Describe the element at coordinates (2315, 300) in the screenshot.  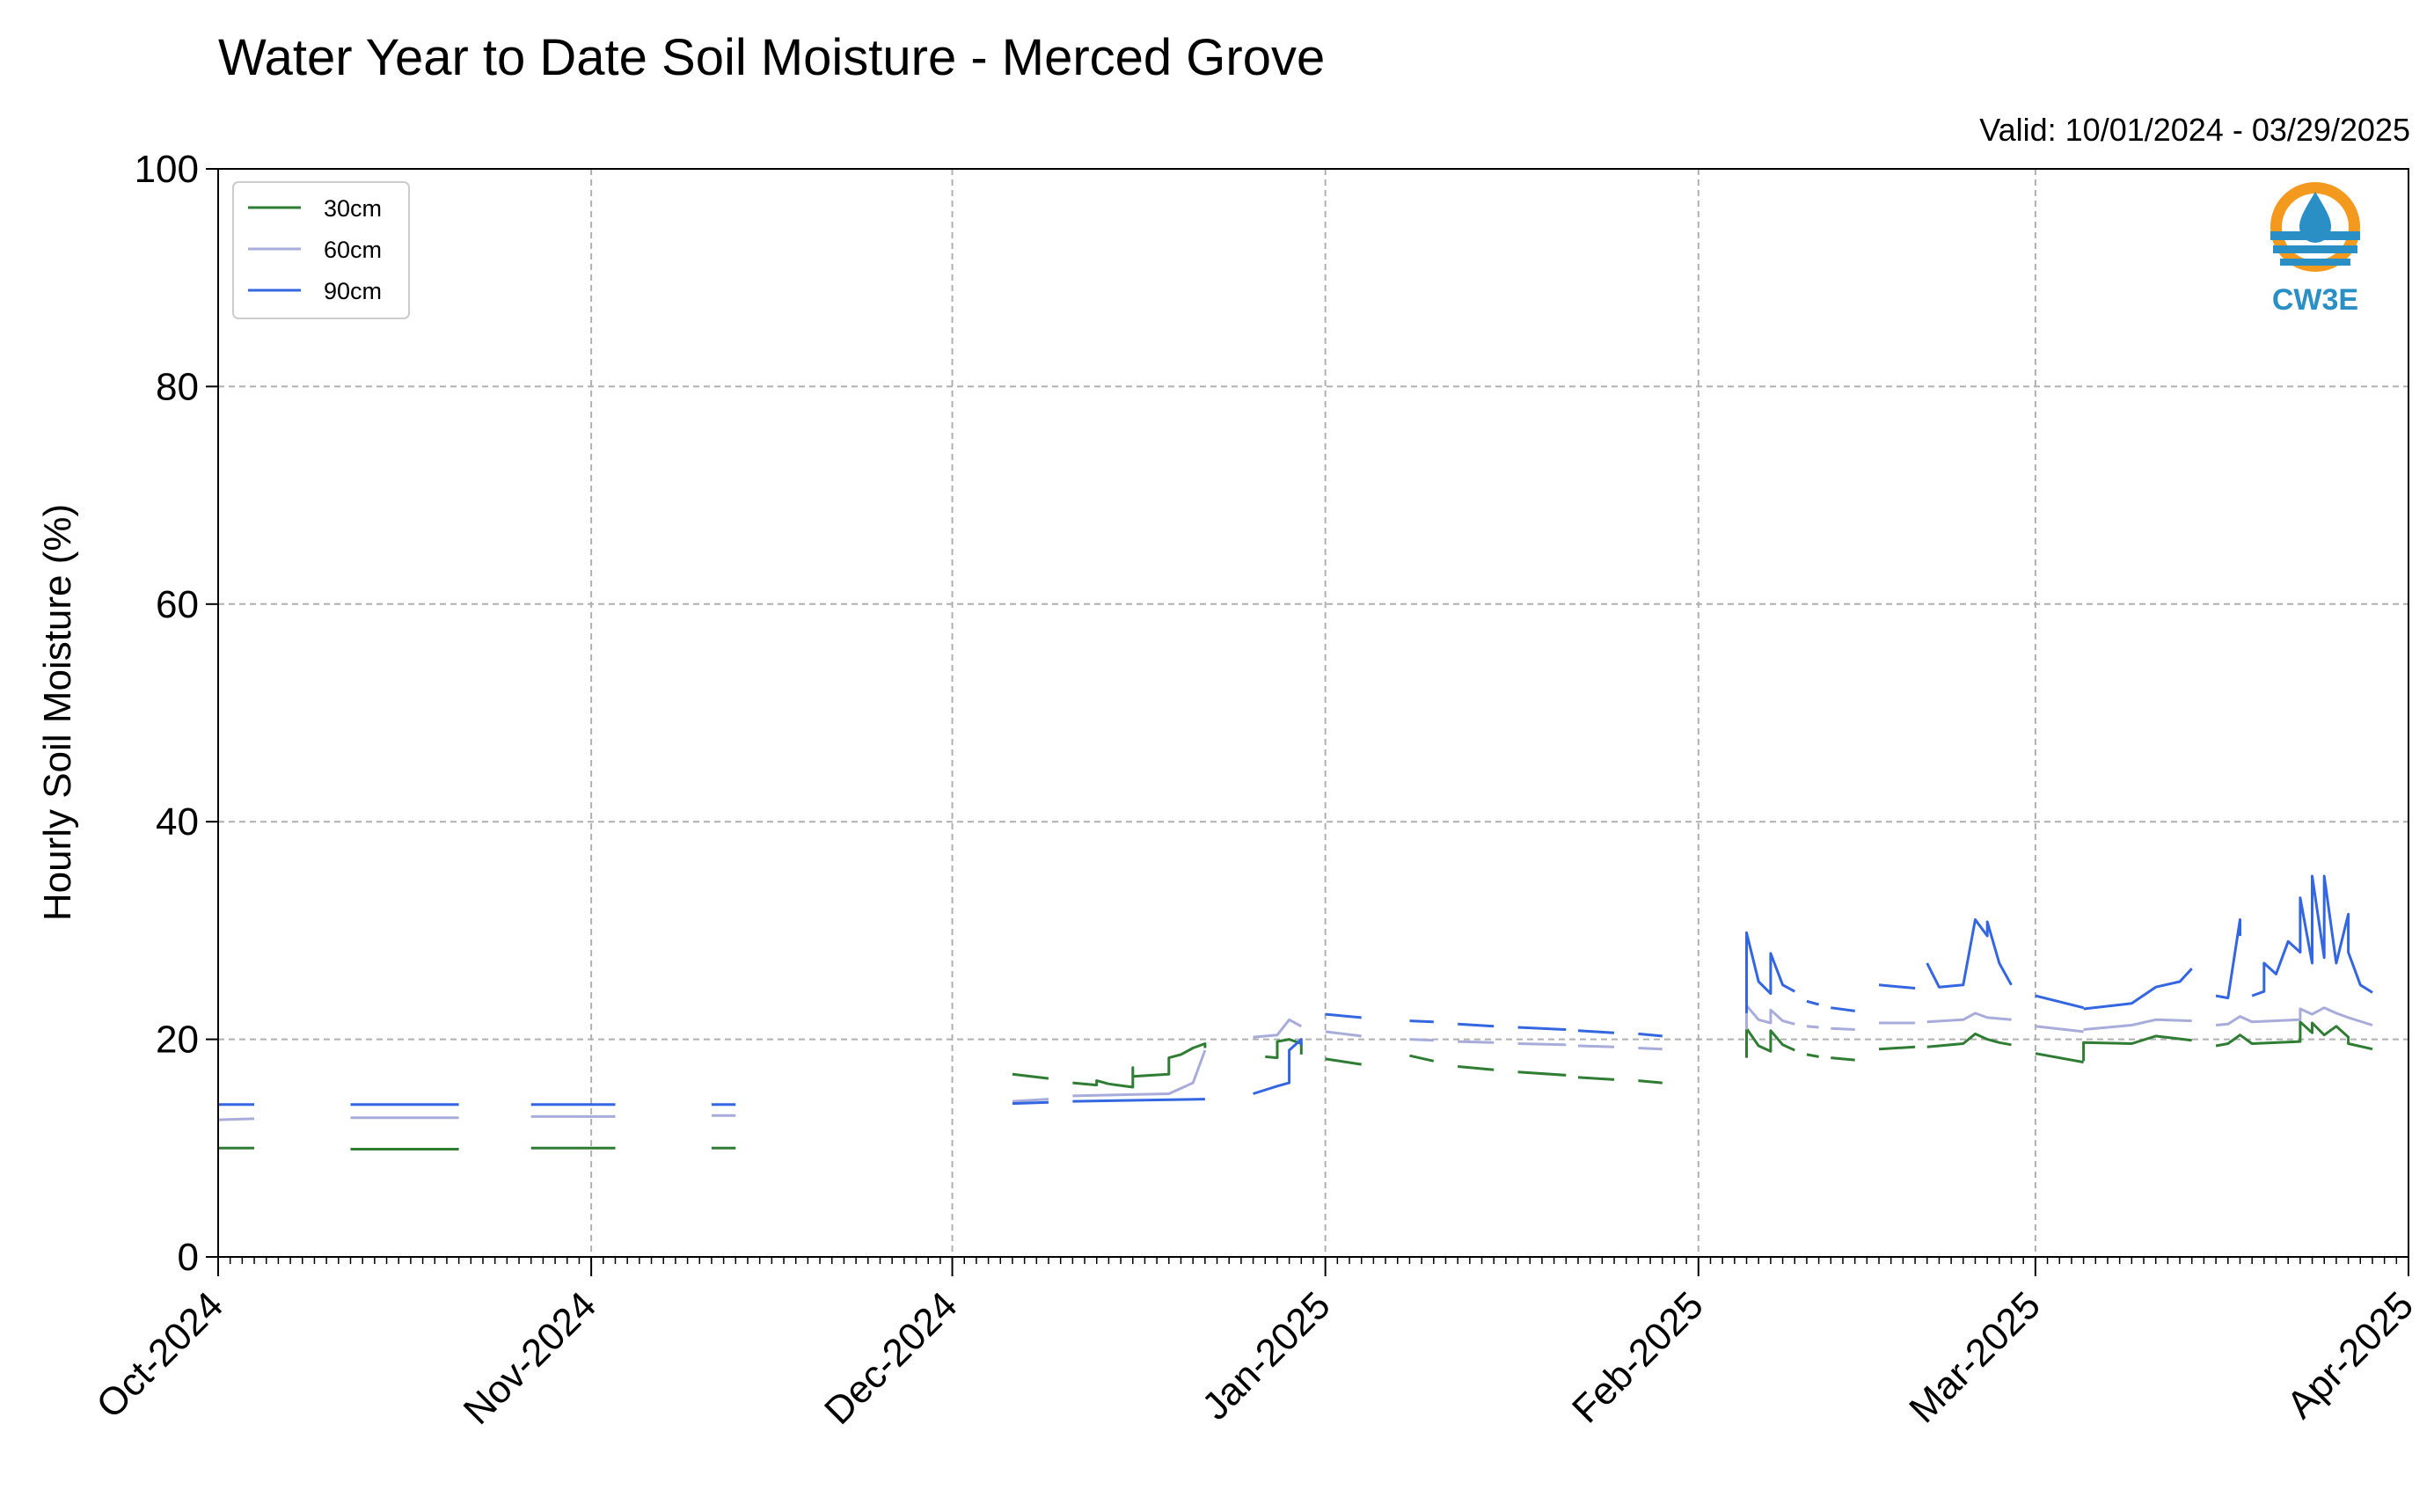
I see `logo-text: CW3E` at that location.